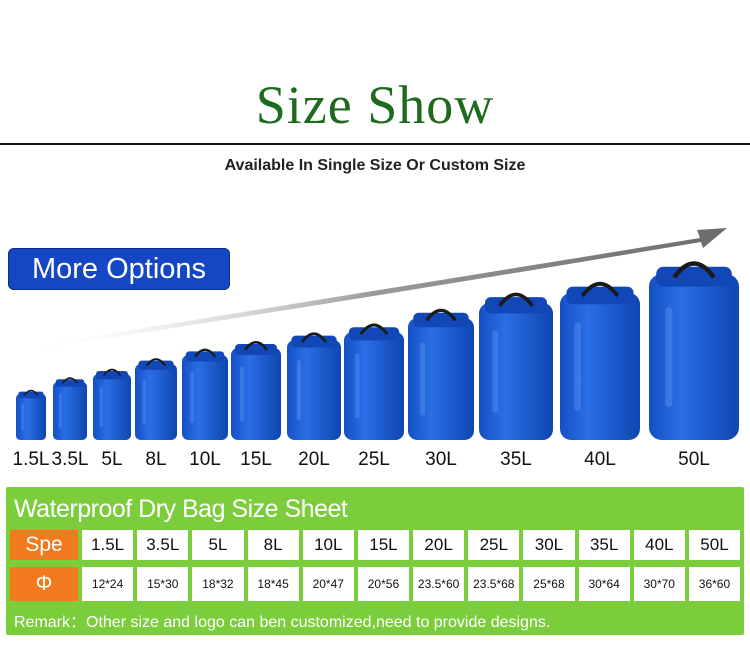  Describe the element at coordinates (714, 545) in the screenshot. I see `size-cell: 50L` at that location.